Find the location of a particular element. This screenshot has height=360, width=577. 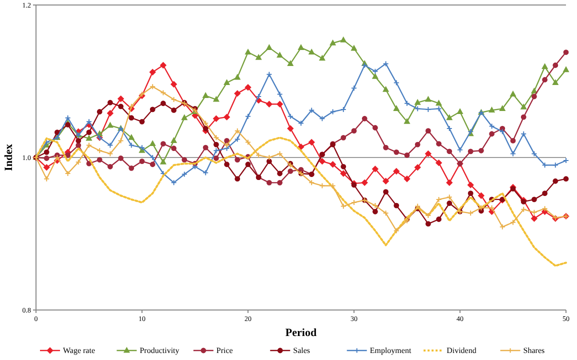

legend-label: Productivity is located at coordinates (160, 350).